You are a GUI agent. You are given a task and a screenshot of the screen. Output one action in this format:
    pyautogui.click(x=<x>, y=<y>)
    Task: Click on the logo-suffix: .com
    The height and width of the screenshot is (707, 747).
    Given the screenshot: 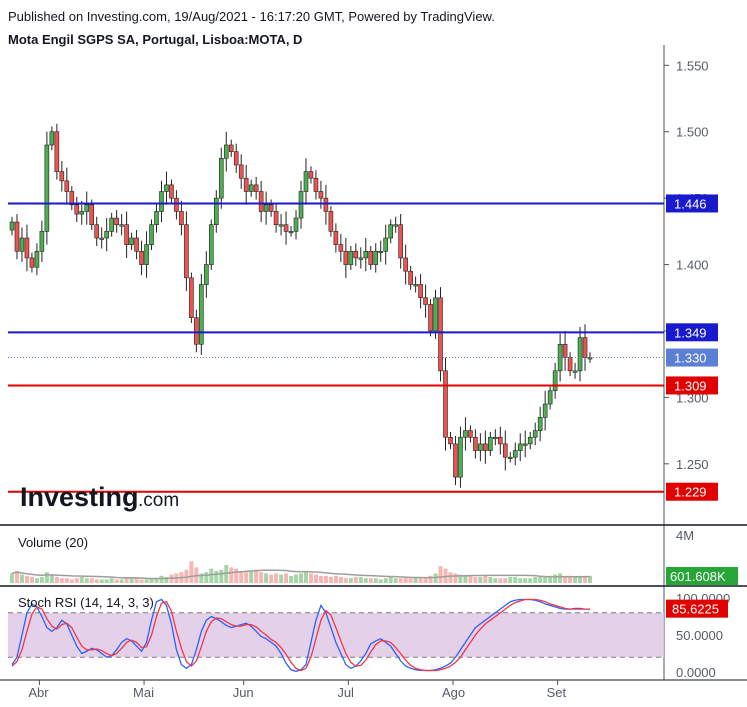 What is the action you would take?
    pyautogui.click(x=158, y=500)
    